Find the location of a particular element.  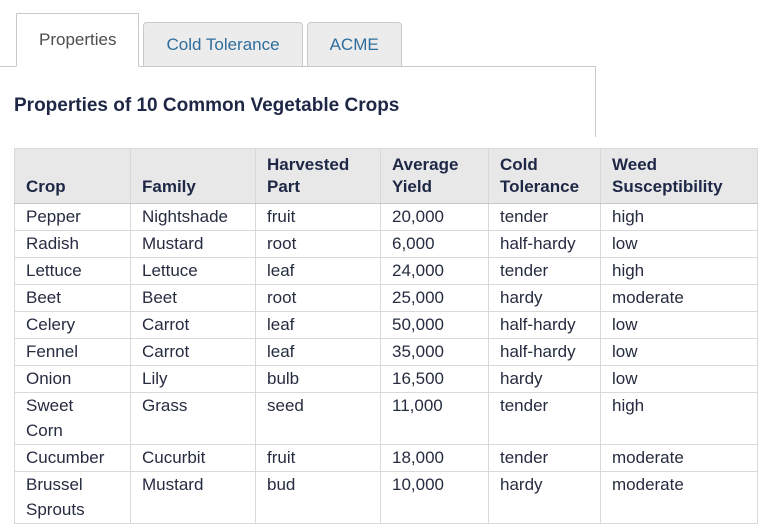

table-row: Lettuce Lettuce leaf 24,000 tender high is located at coordinates (386, 271).